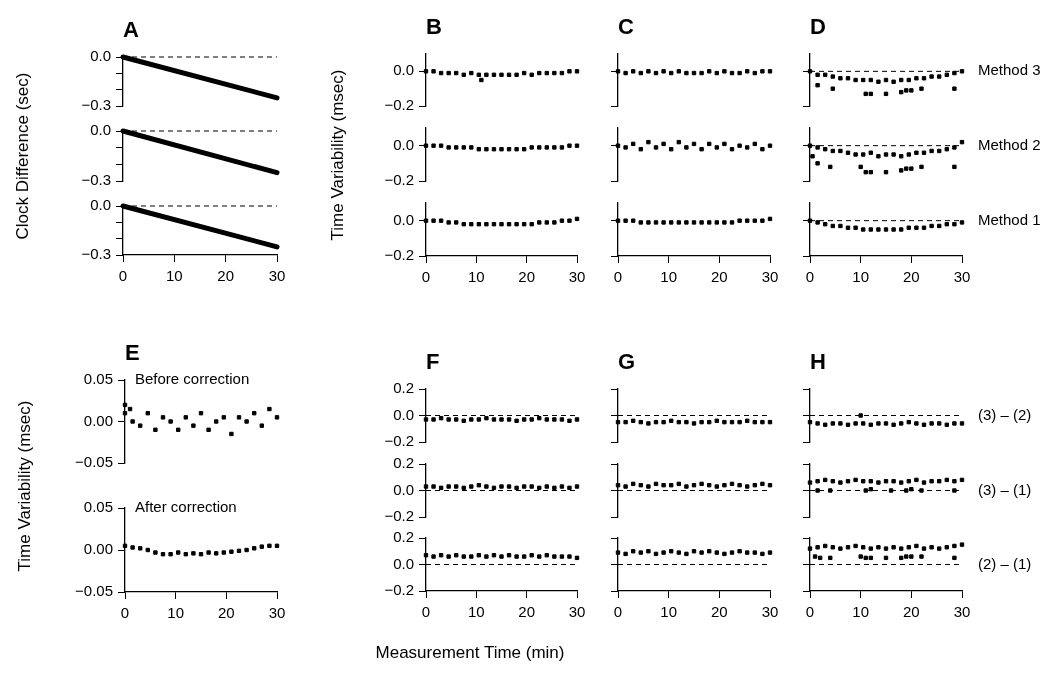 Image resolution: width=1064 pixels, height=679 pixels. I want to click on text: (2) – (1), so click(1005, 563).